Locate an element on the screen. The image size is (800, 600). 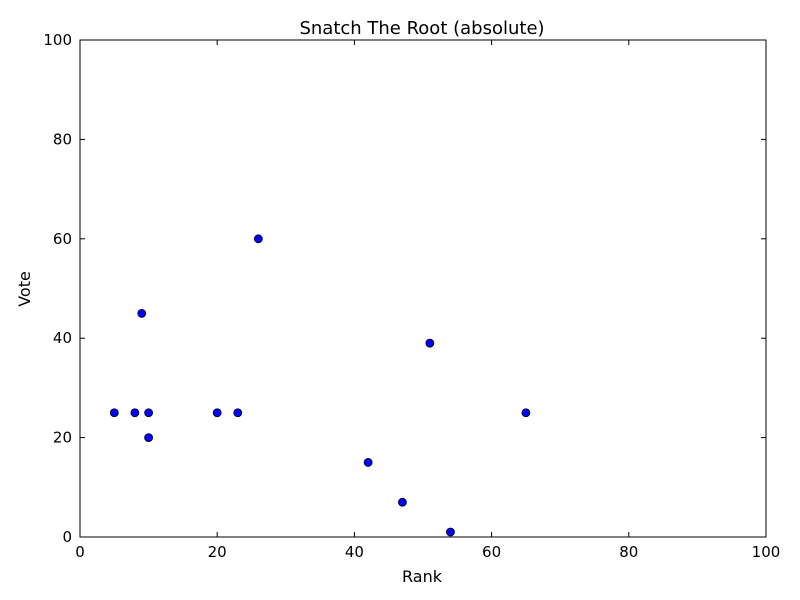
x-axis-label: Rank is located at coordinates (422, 576).